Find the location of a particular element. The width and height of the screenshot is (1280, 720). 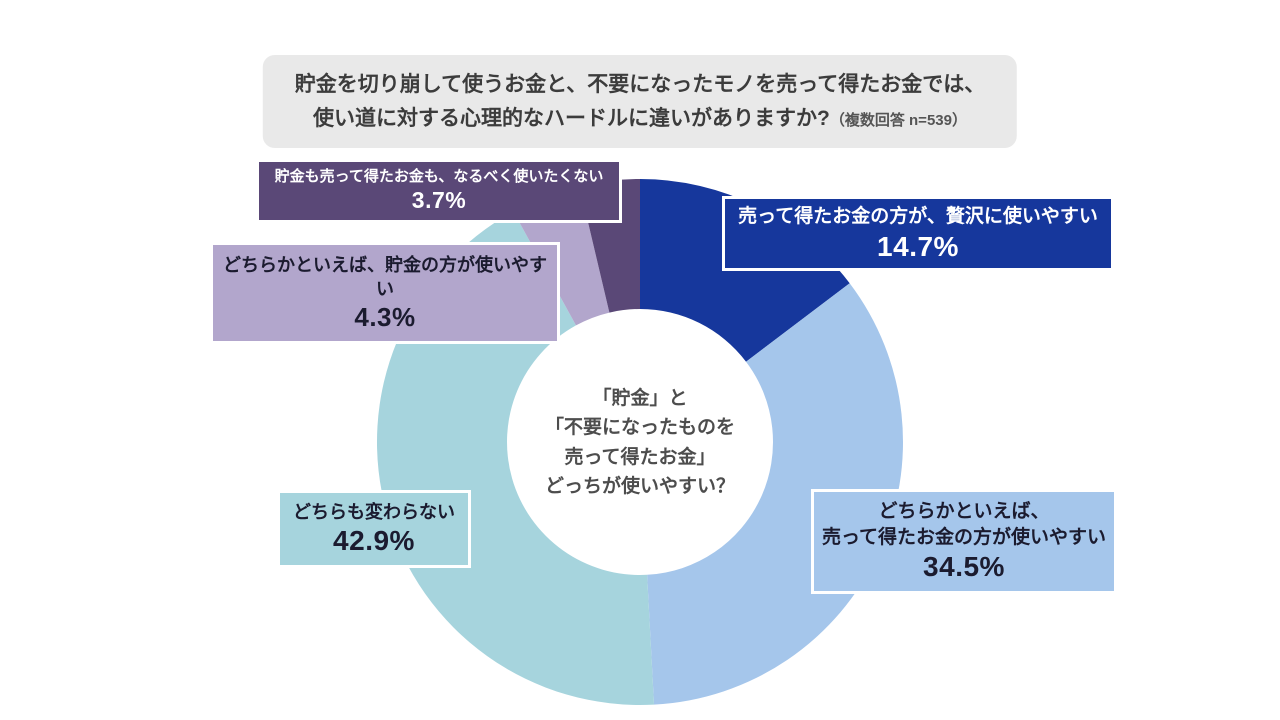

donut-center-label: 「貯金」と 「不要になったものを 売って得たお金」 どっちが使いやすい？ is located at coordinates (640, 443).